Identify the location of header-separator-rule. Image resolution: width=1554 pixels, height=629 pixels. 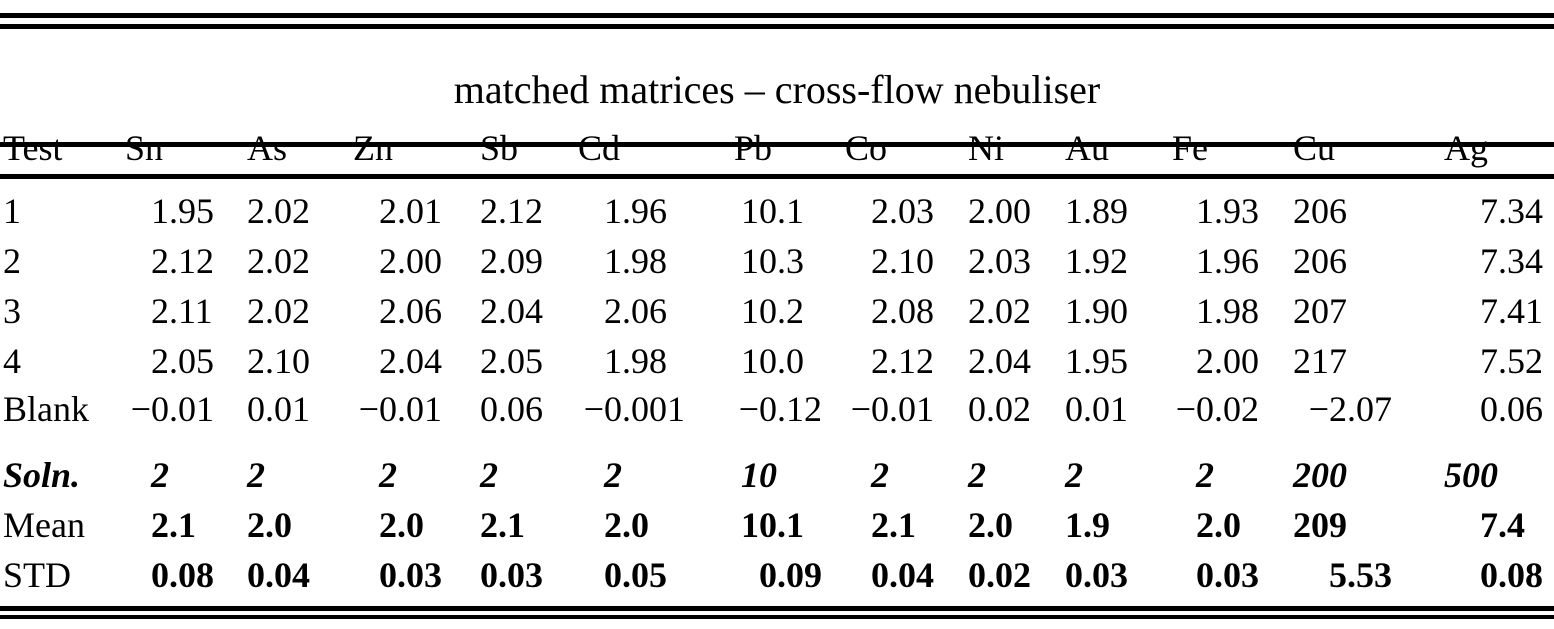
(777, 176).